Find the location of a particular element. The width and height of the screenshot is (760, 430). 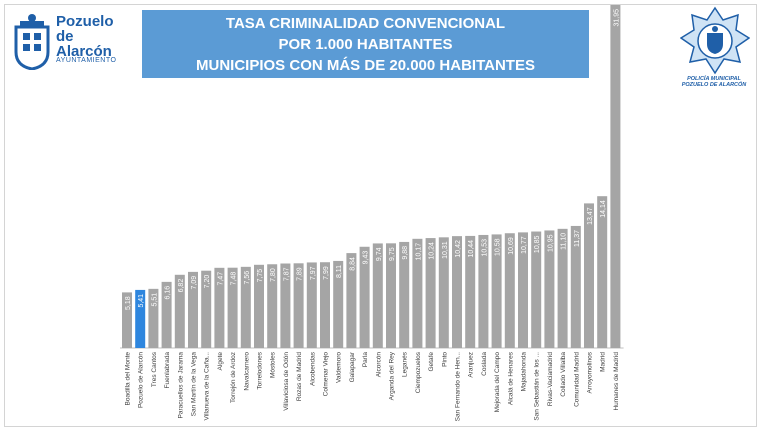

logo-subtitle: AYUNTAMIENTO is located at coordinates (86, 60).